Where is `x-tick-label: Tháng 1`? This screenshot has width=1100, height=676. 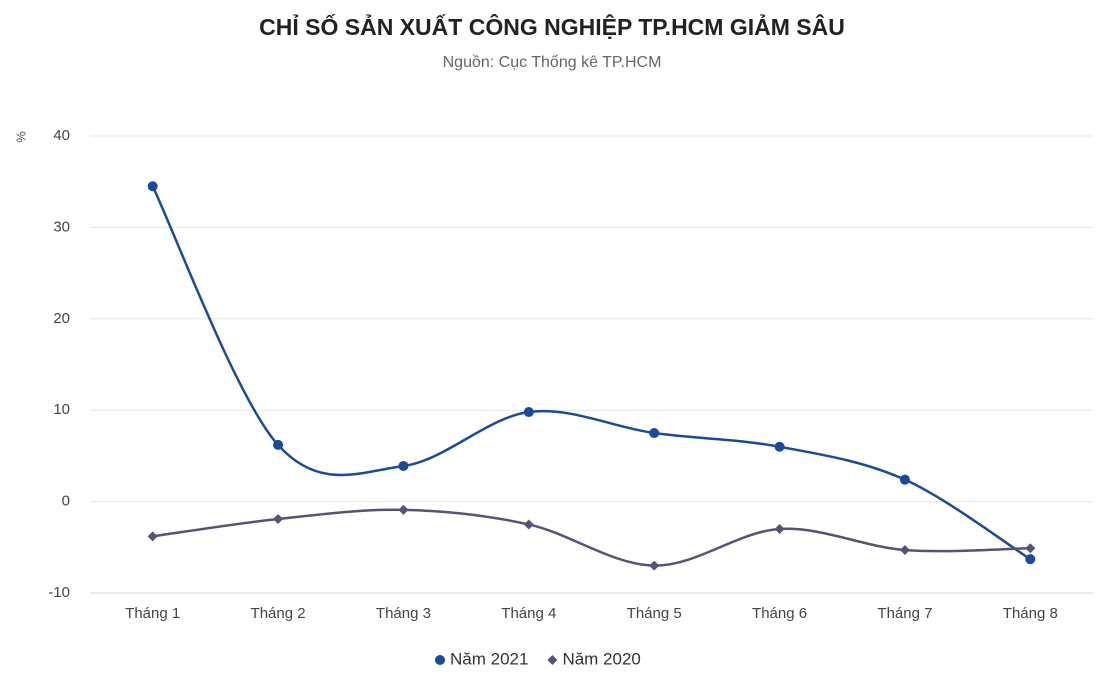
x-tick-label: Tháng 1 is located at coordinates (152, 613).